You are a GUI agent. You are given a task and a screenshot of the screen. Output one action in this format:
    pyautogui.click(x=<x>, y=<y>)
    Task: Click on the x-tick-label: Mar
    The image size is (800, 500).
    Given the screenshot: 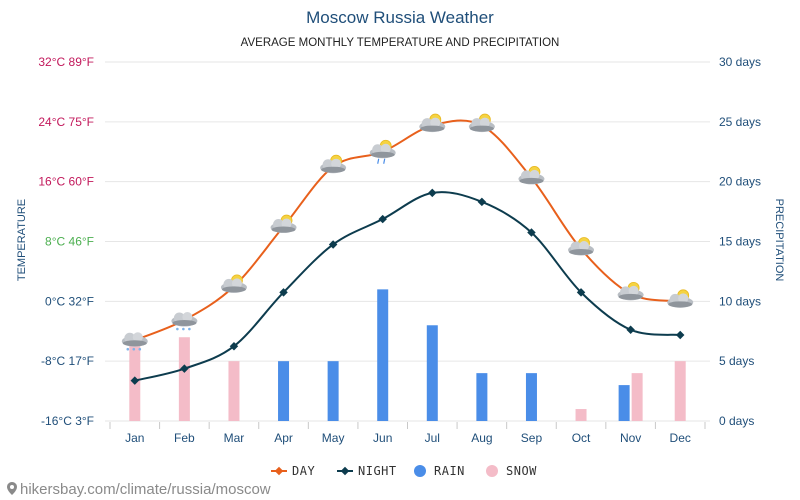 What is the action you would take?
    pyautogui.click(x=234, y=438)
    